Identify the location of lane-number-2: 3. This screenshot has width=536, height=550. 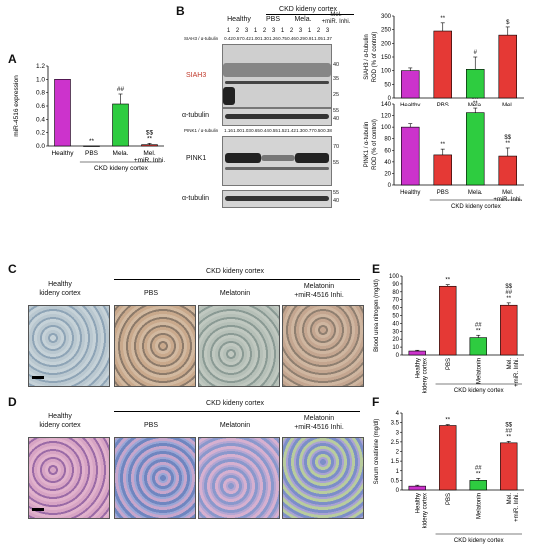
(246, 31).